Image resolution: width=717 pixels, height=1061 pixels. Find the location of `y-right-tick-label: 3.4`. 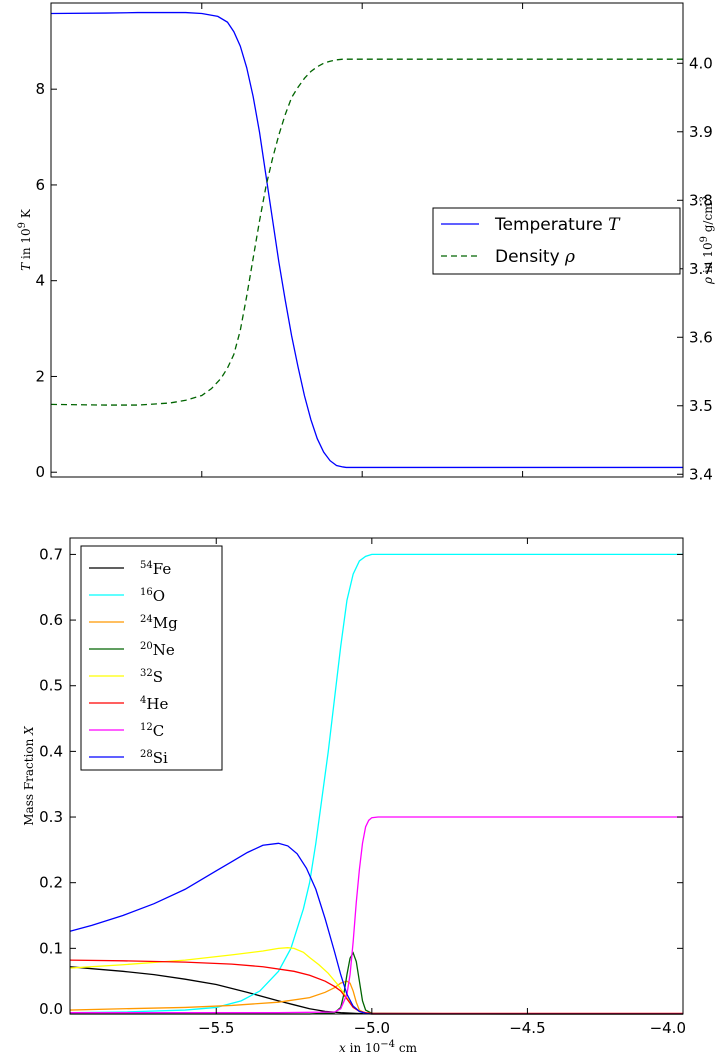

y-right-tick-label: 3.4 is located at coordinates (701, 474).